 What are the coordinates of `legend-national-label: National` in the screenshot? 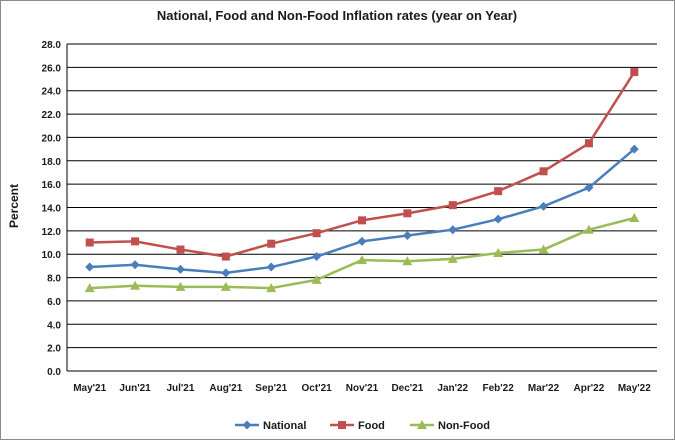 It's located at (284, 426).